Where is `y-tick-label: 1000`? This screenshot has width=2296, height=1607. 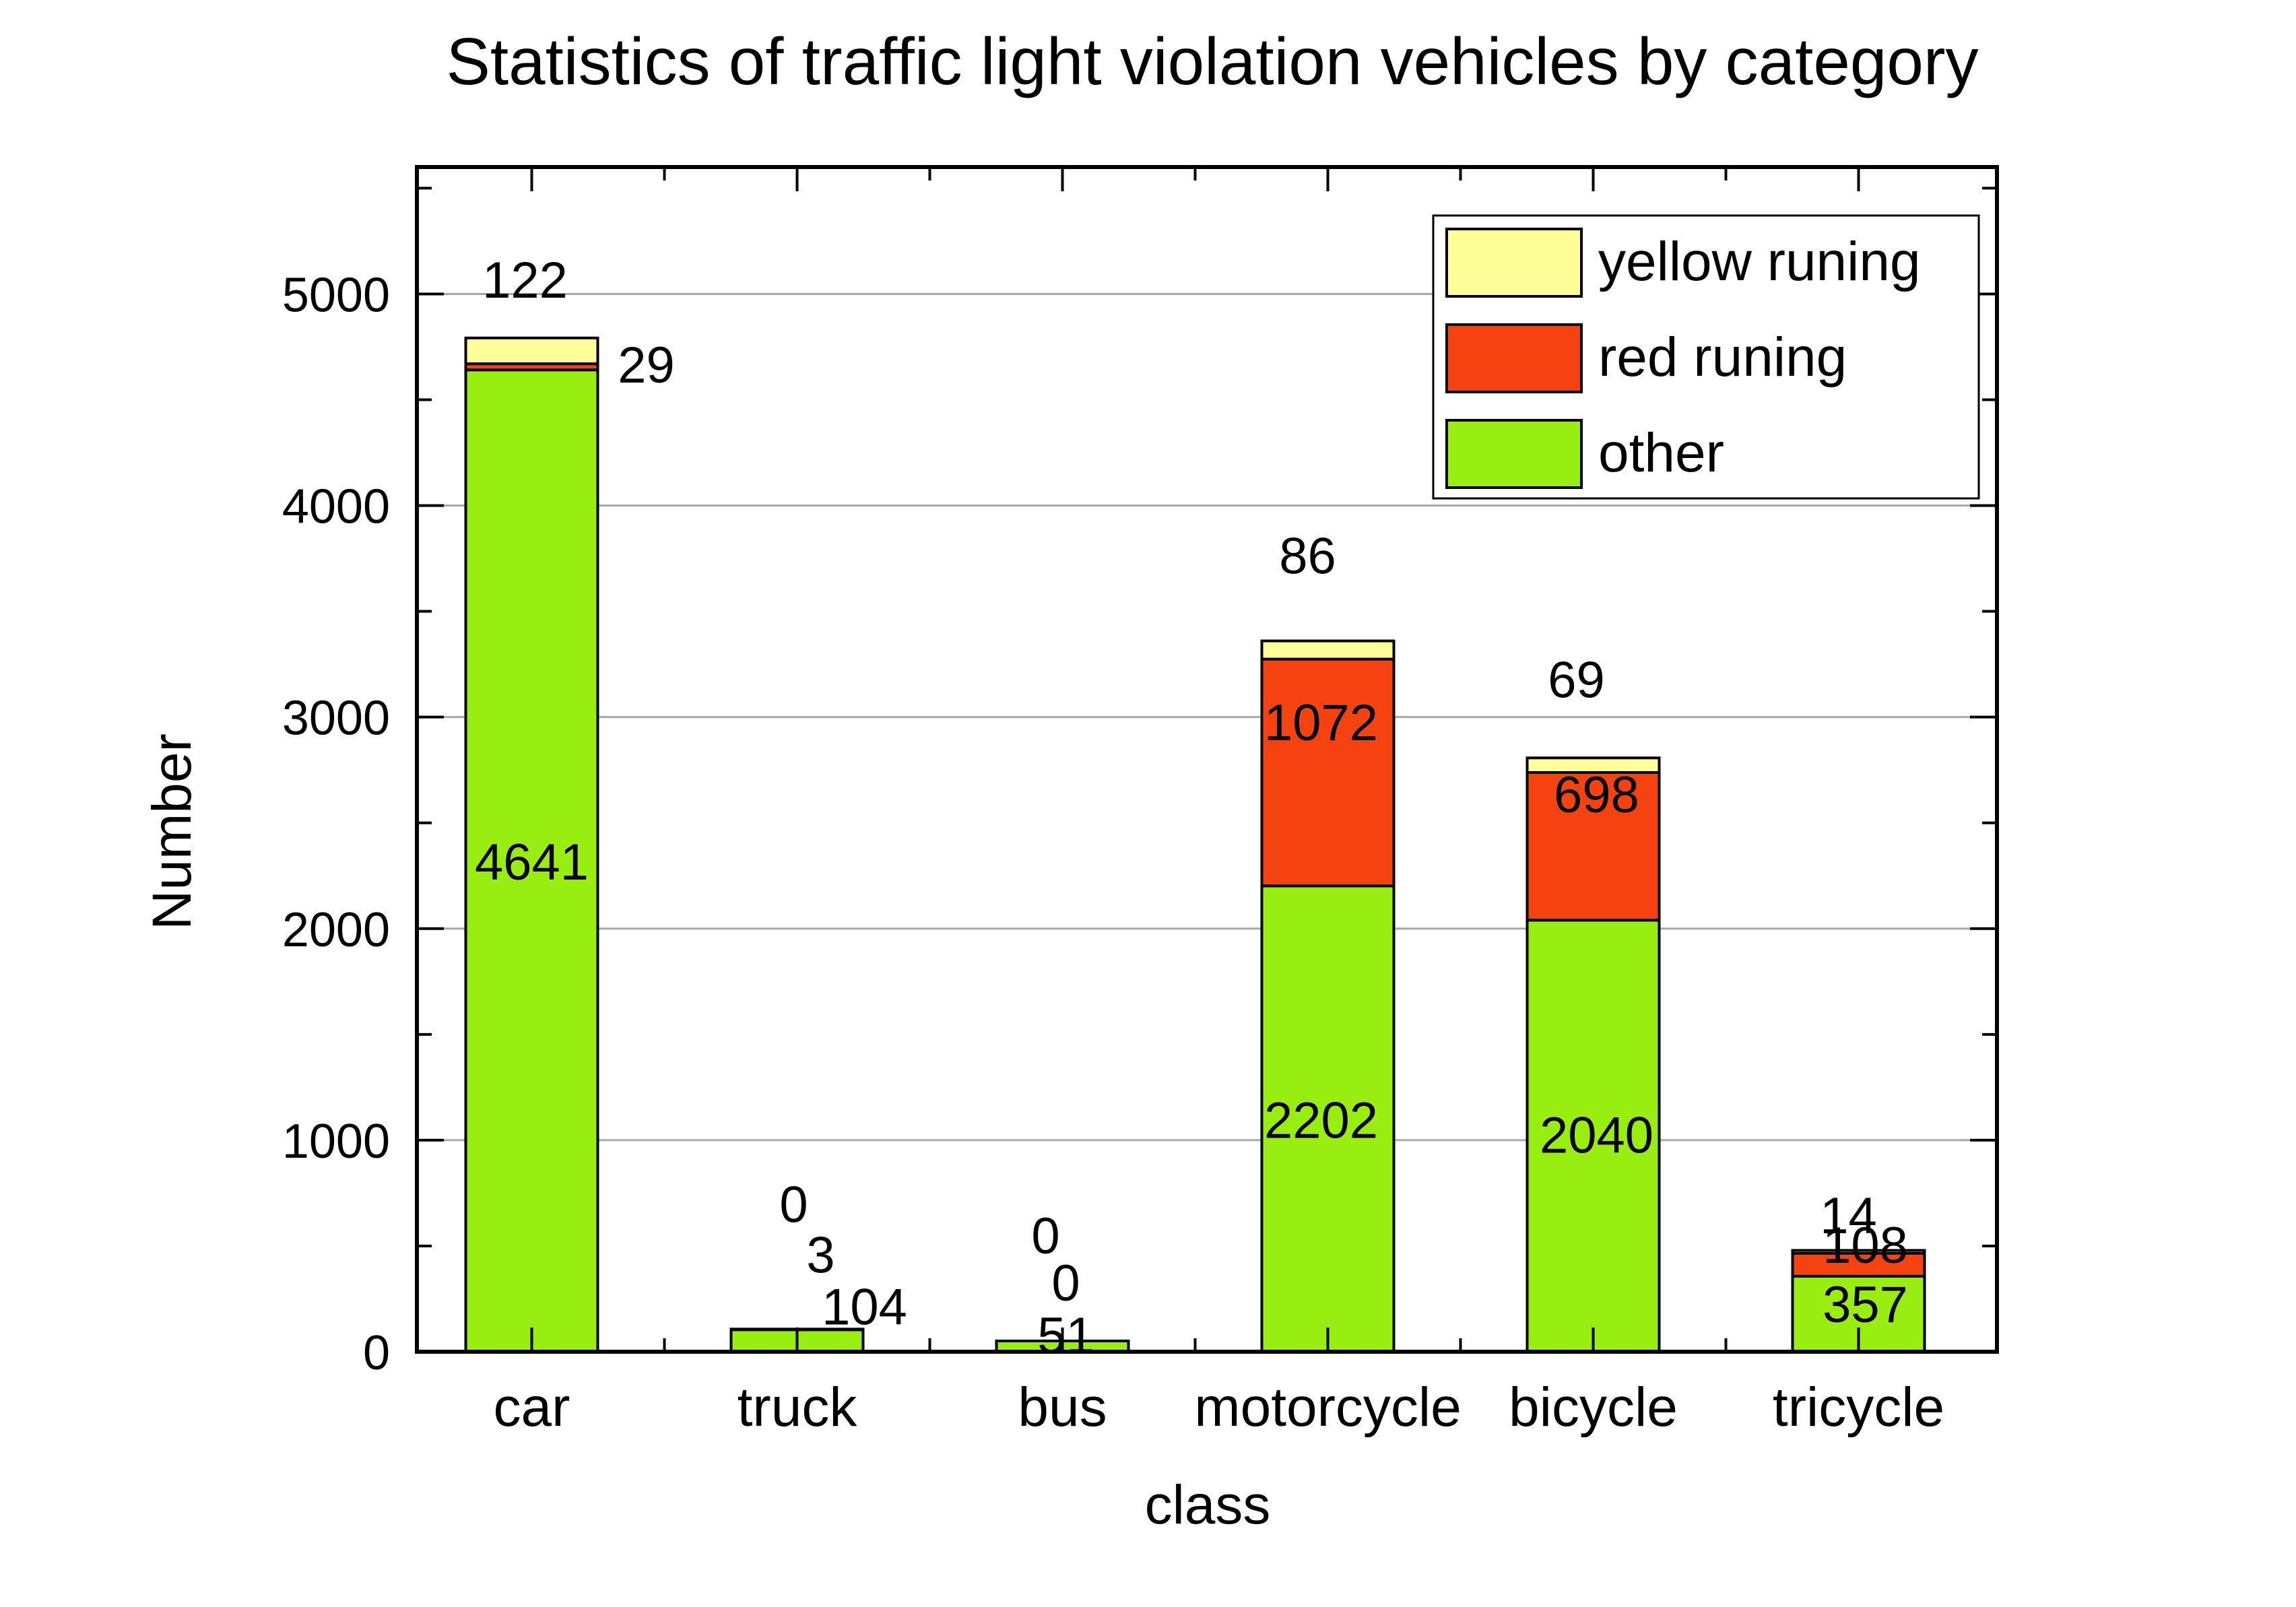 y-tick-label: 1000 is located at coordinates (336, 1142).